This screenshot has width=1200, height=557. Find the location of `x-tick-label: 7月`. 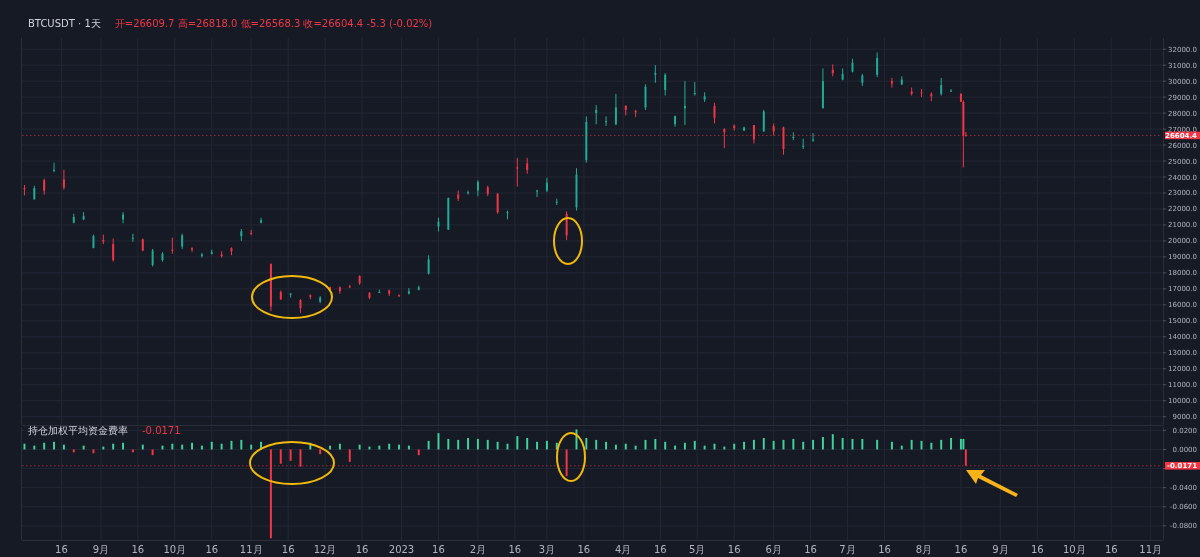

x-tick-label: 7月 is located at coordinates (847, 549).